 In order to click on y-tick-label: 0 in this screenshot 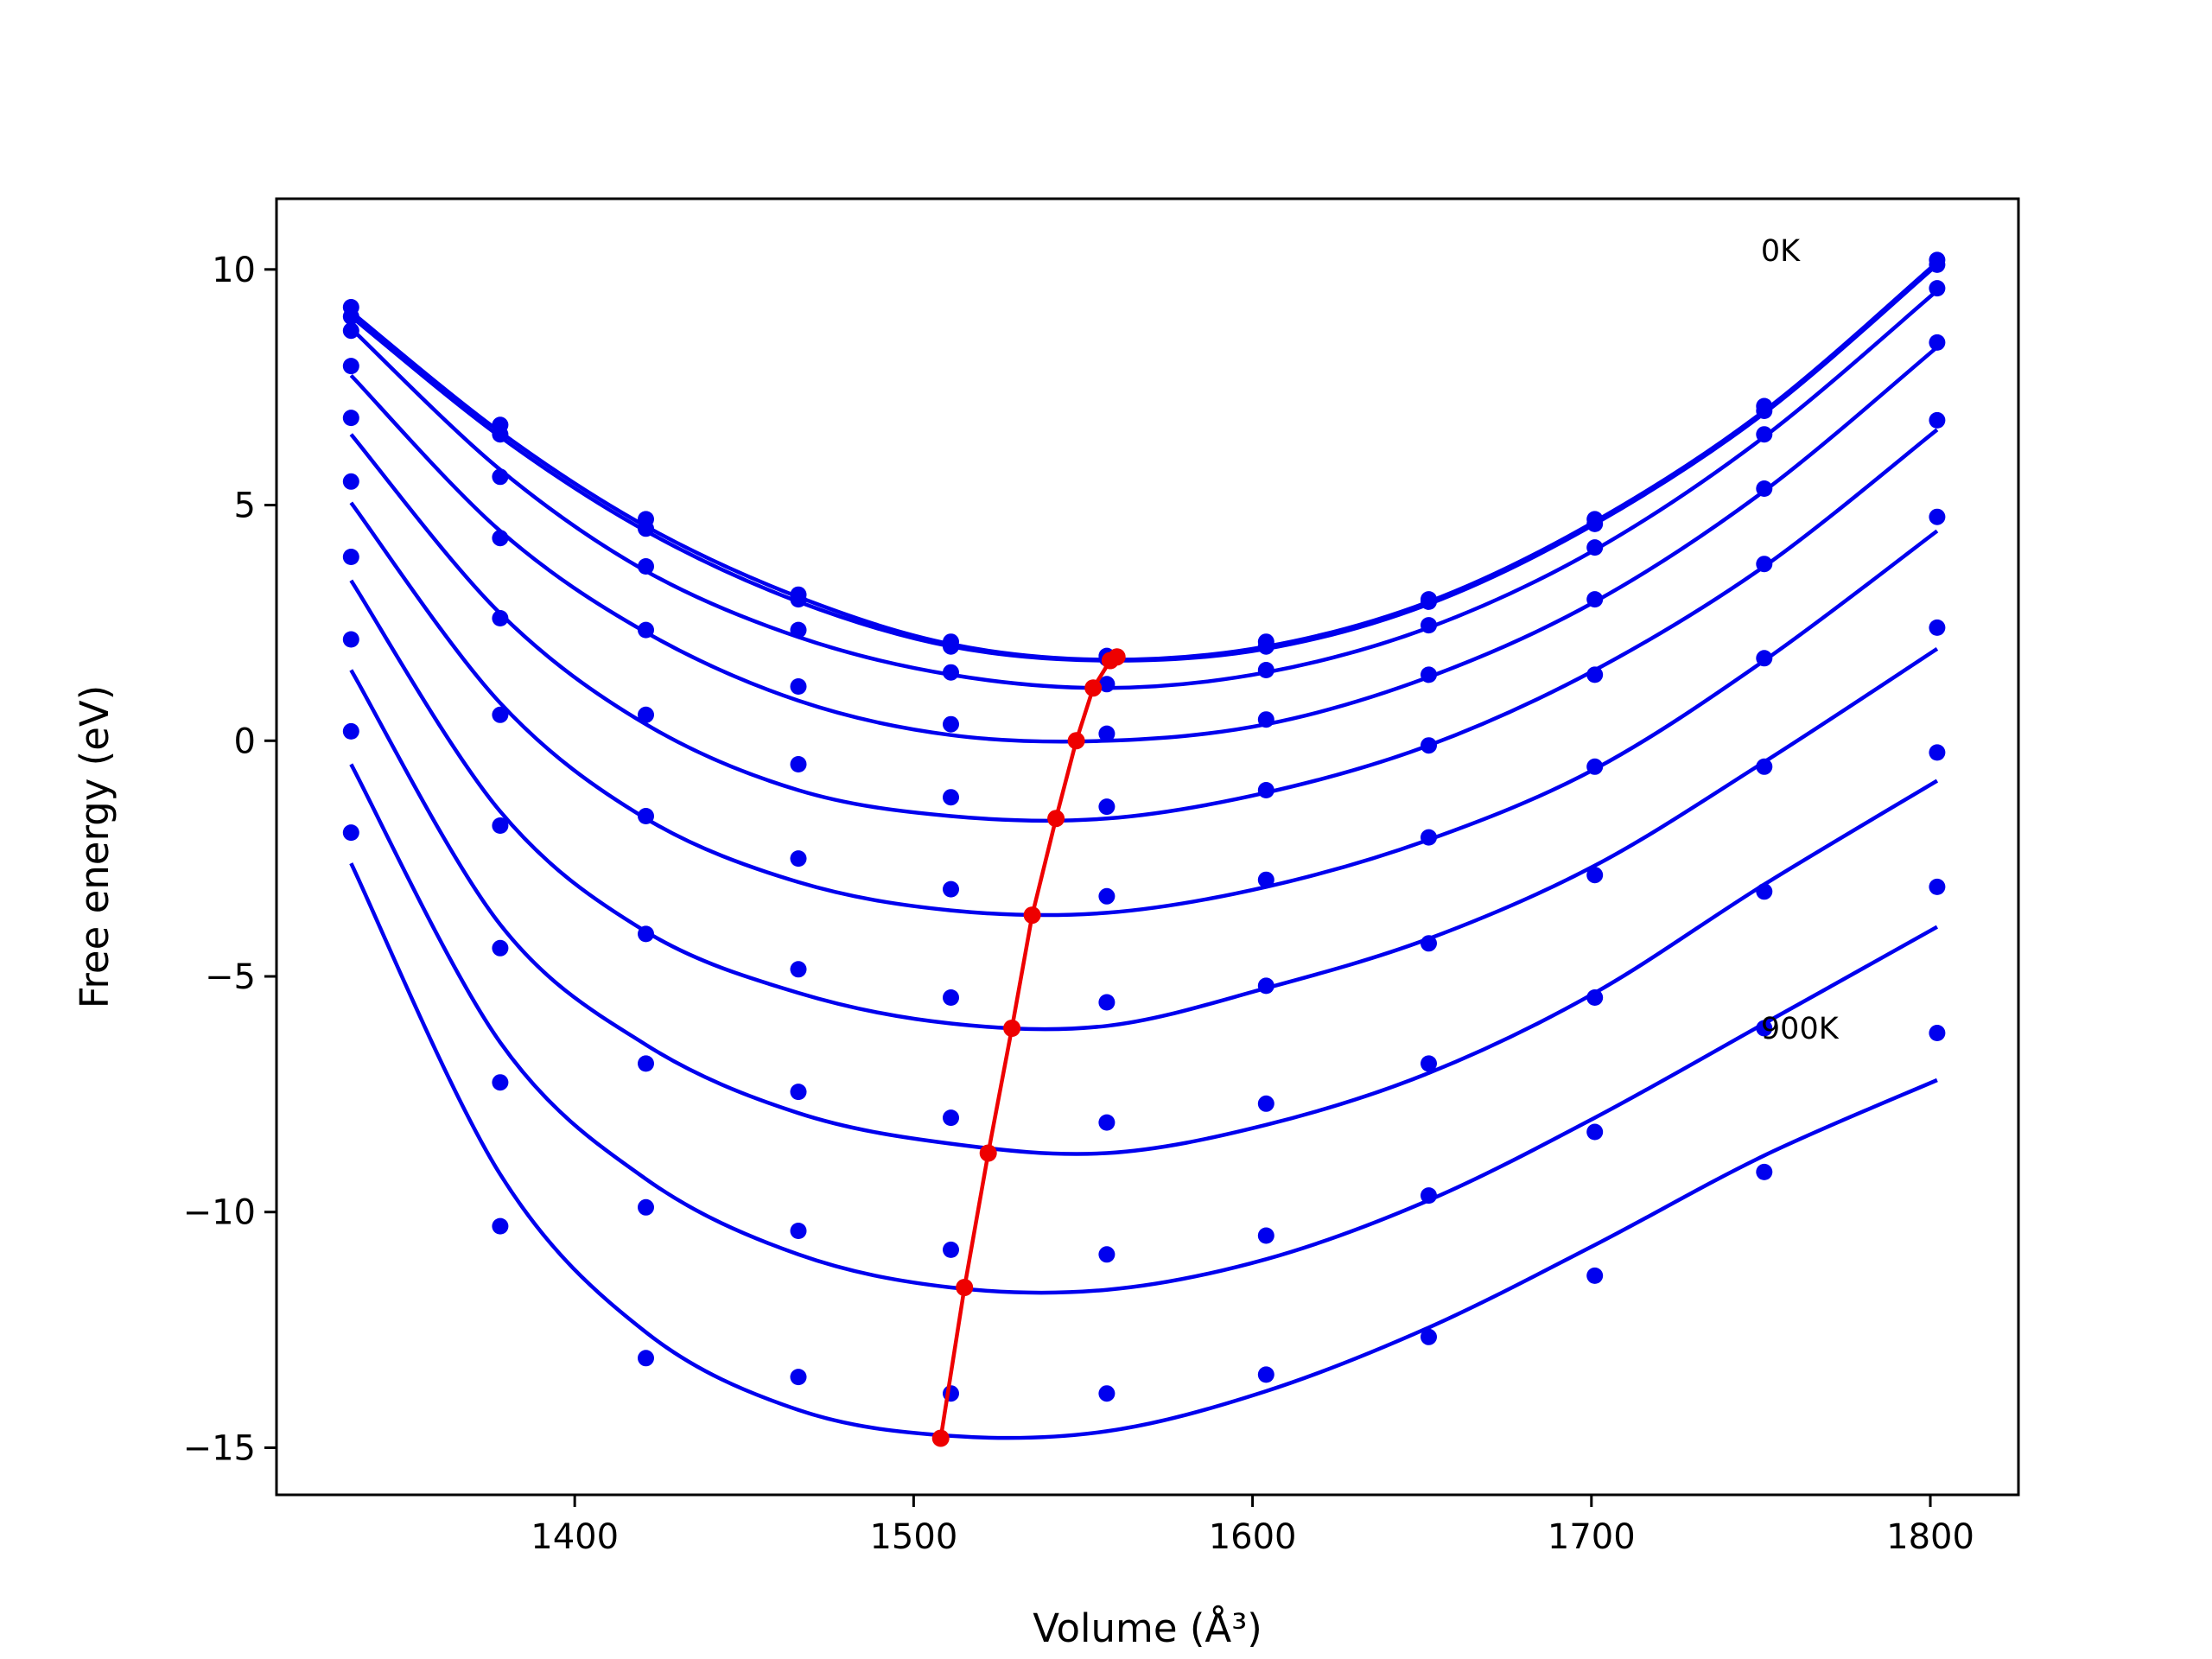, I will do `click(245, 741)`.